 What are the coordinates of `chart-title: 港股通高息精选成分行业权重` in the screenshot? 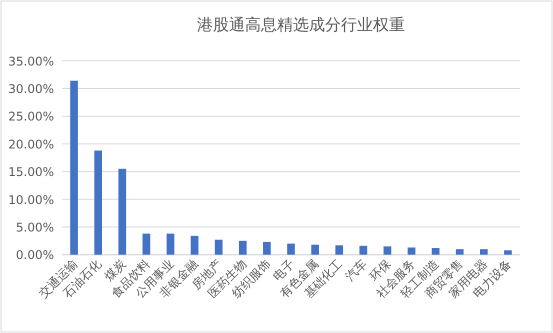 It's located at (301, 24).